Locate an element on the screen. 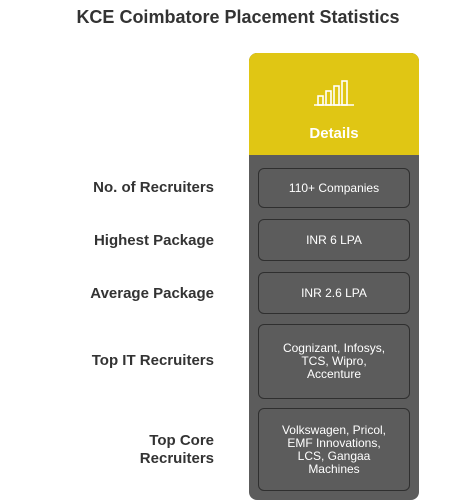 This screenshot has width=476, height=504. value-average-package: INR 2.6 LPA is located at coordinates (334, 292).